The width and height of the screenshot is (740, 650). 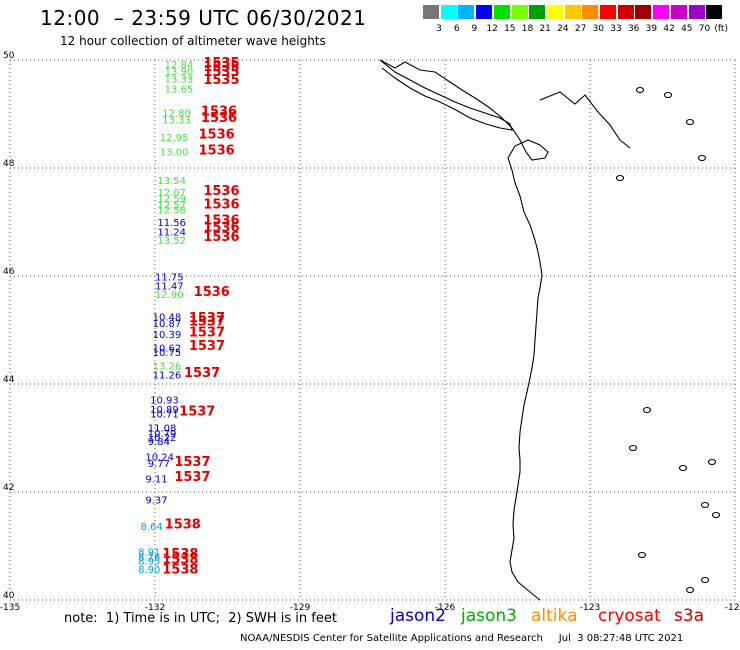 What do you see at coordinates (171, 210) in the screenshot?
I see `swh-value: 12.58` at bounding box center [171, 210].